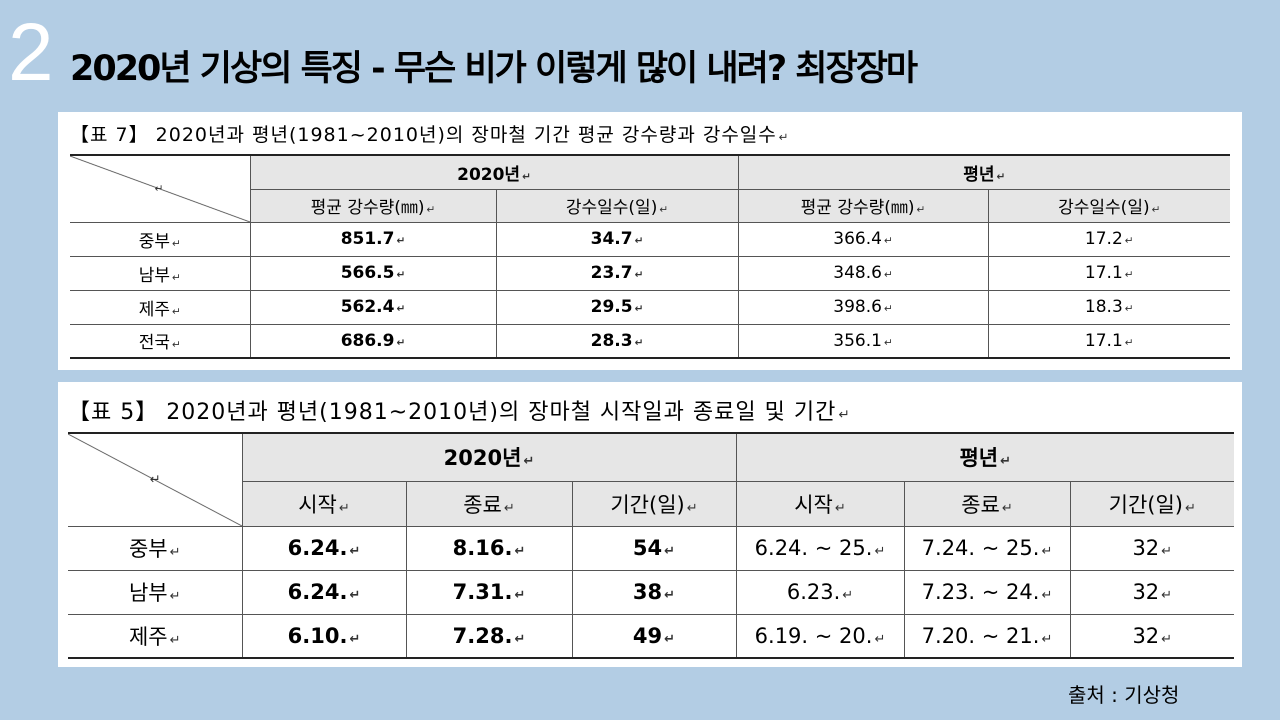 Image resolution: width=1280 pixels, height=720 pixels. Describe the element at coordinates (617, 307) in the screenshot. I see `data-cell: 29.5 ↵` at that location.